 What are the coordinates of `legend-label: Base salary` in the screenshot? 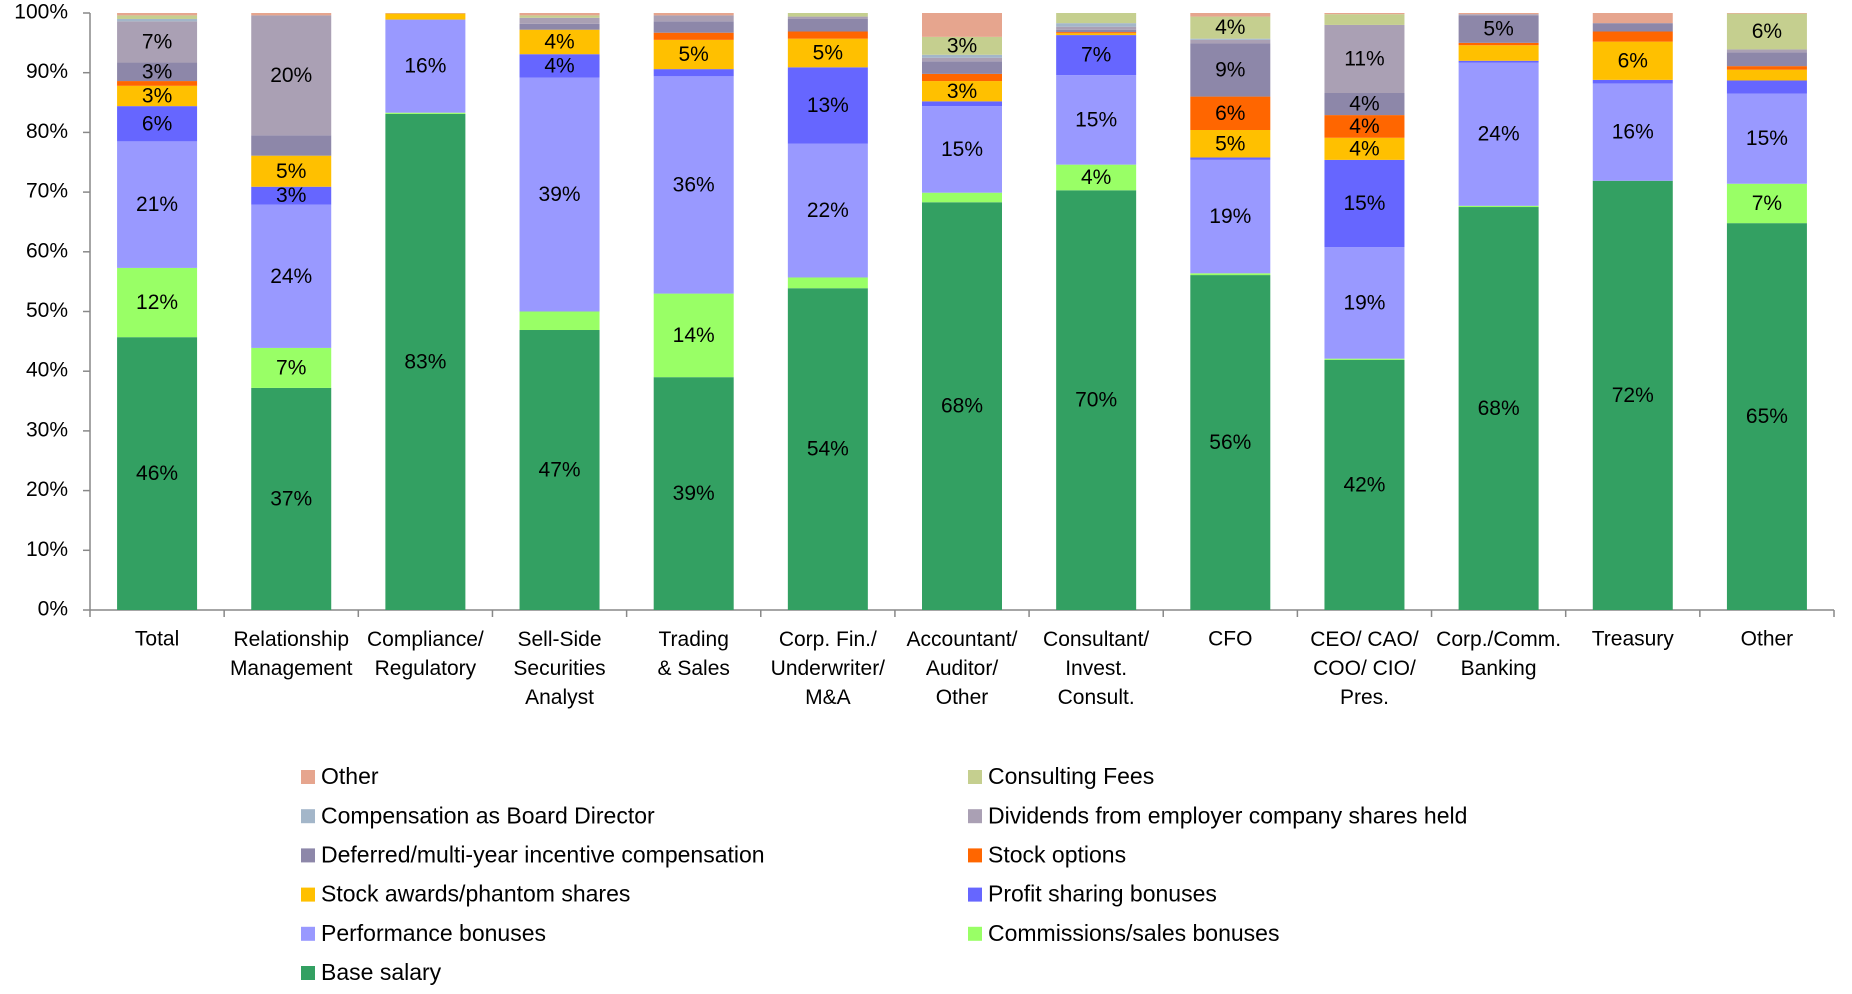 It's located at (381, 972).